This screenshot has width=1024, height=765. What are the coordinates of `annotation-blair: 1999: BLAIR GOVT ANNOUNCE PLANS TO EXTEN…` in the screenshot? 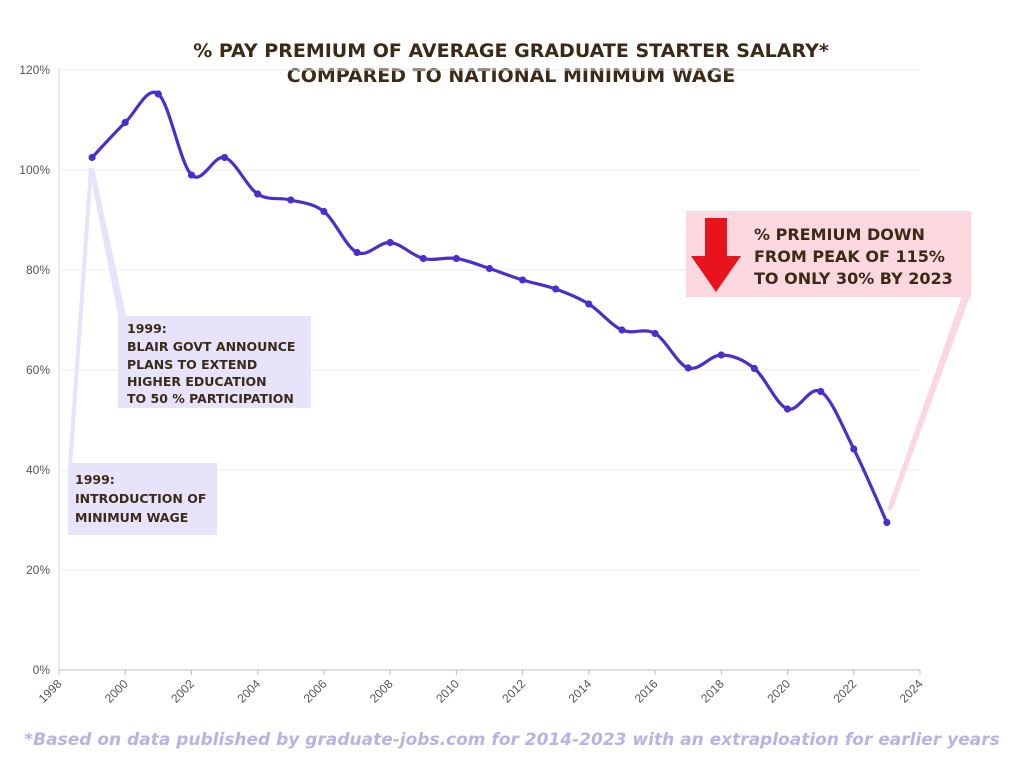 It's located at (214, 362).